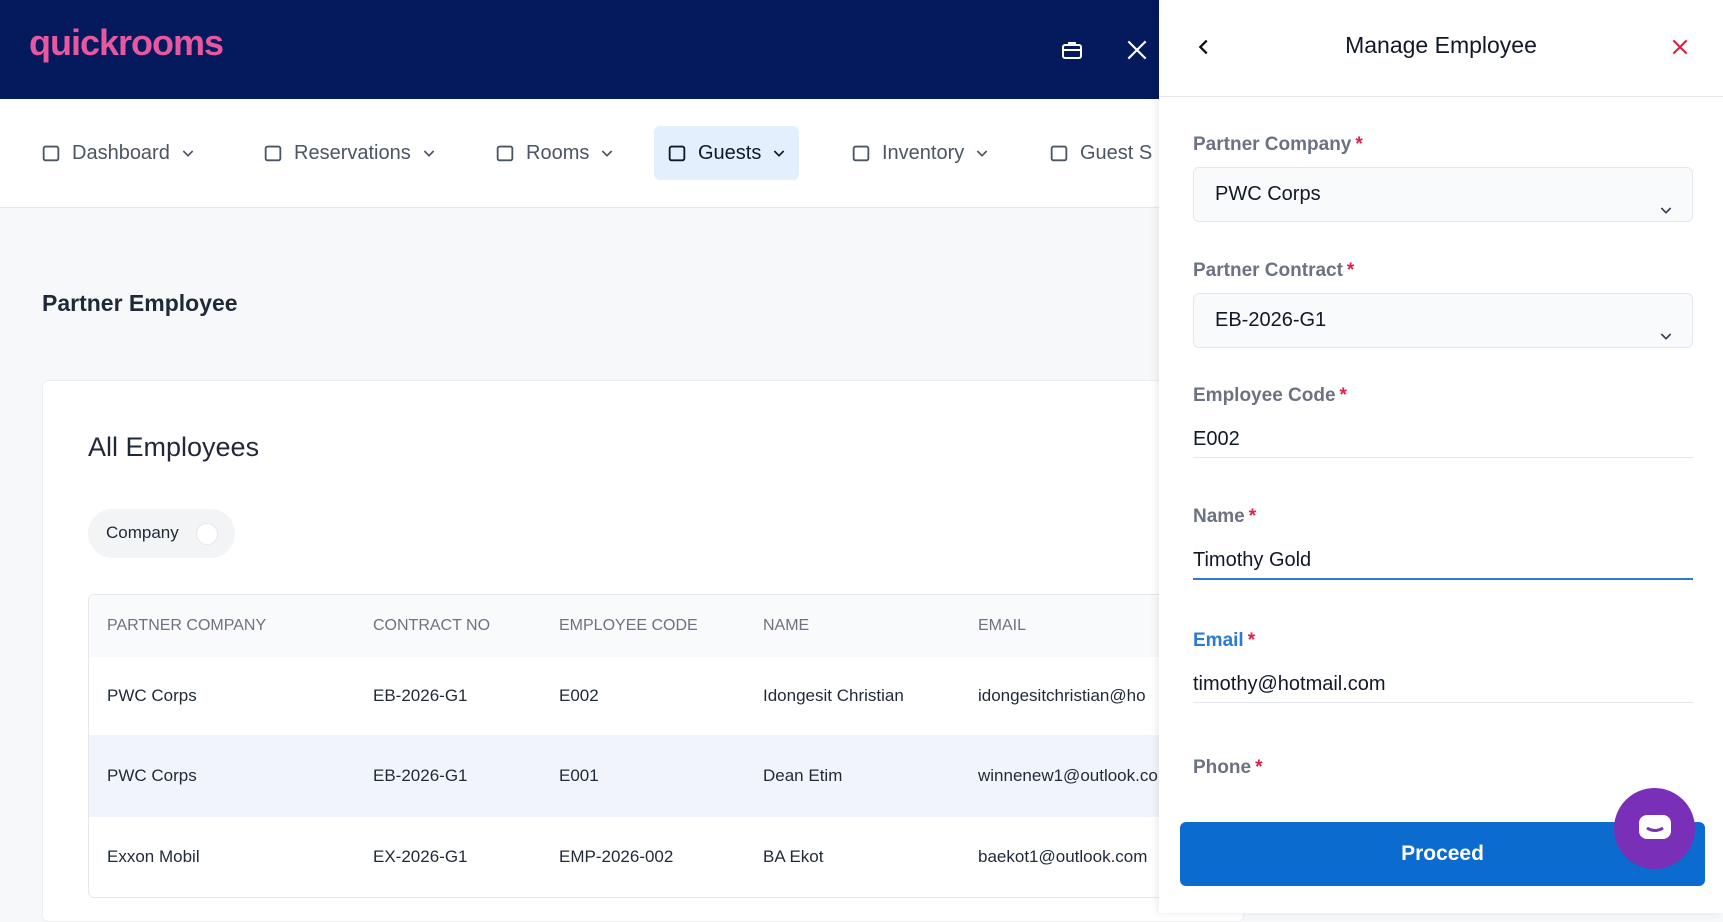 The height and width of the screenshot is (922, 1723). I want to click on select-value: EB-2026-G1, so click(1271, 320).